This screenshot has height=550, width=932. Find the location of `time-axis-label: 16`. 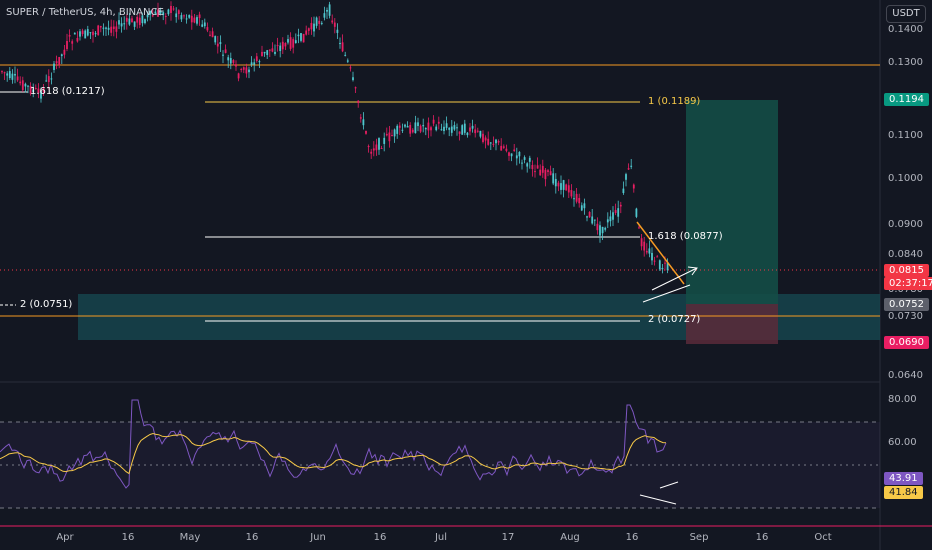

time-axis-label: 16 is located at coordinates (380, 537).